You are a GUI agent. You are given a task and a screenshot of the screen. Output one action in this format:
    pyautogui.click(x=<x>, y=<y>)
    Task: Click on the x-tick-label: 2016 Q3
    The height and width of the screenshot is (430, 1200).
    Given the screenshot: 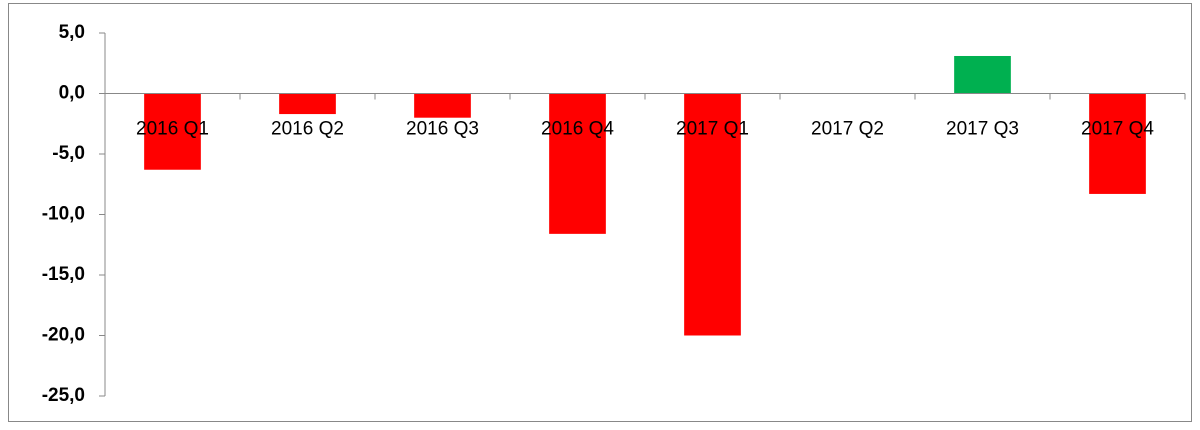 What is the action you would take?
    pyautogui.click(x=442, y=129)
    